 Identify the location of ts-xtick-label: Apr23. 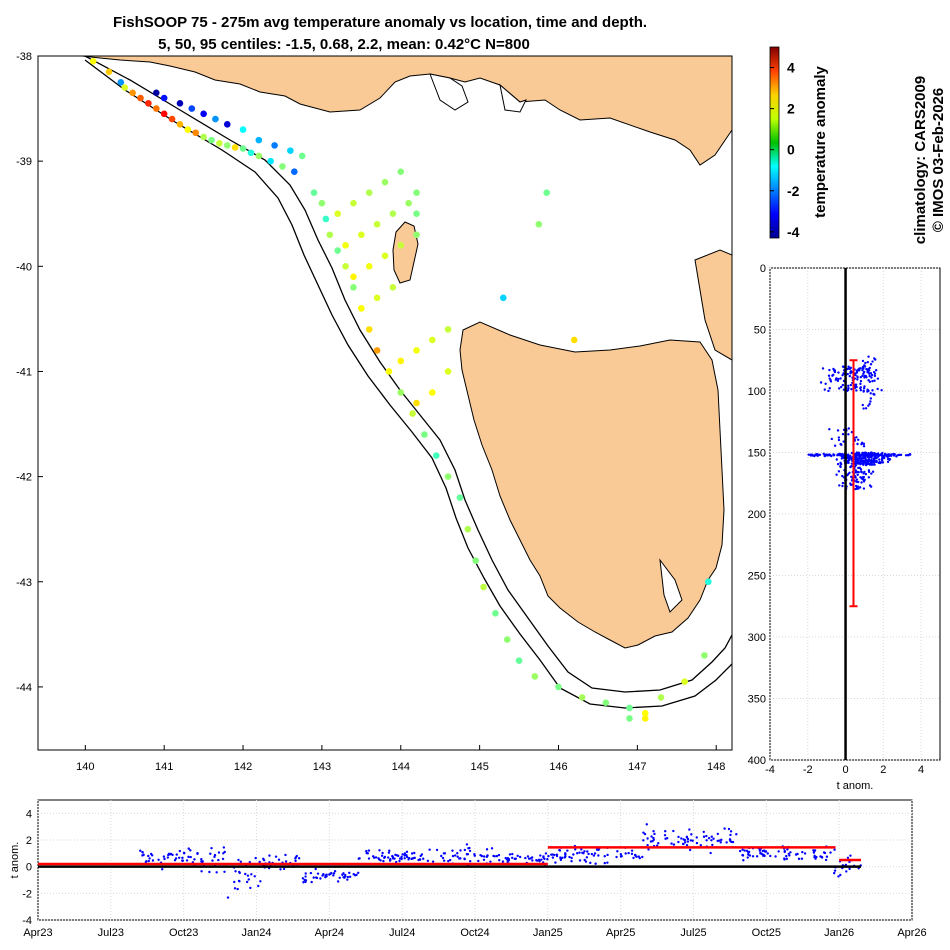
(37, 933).